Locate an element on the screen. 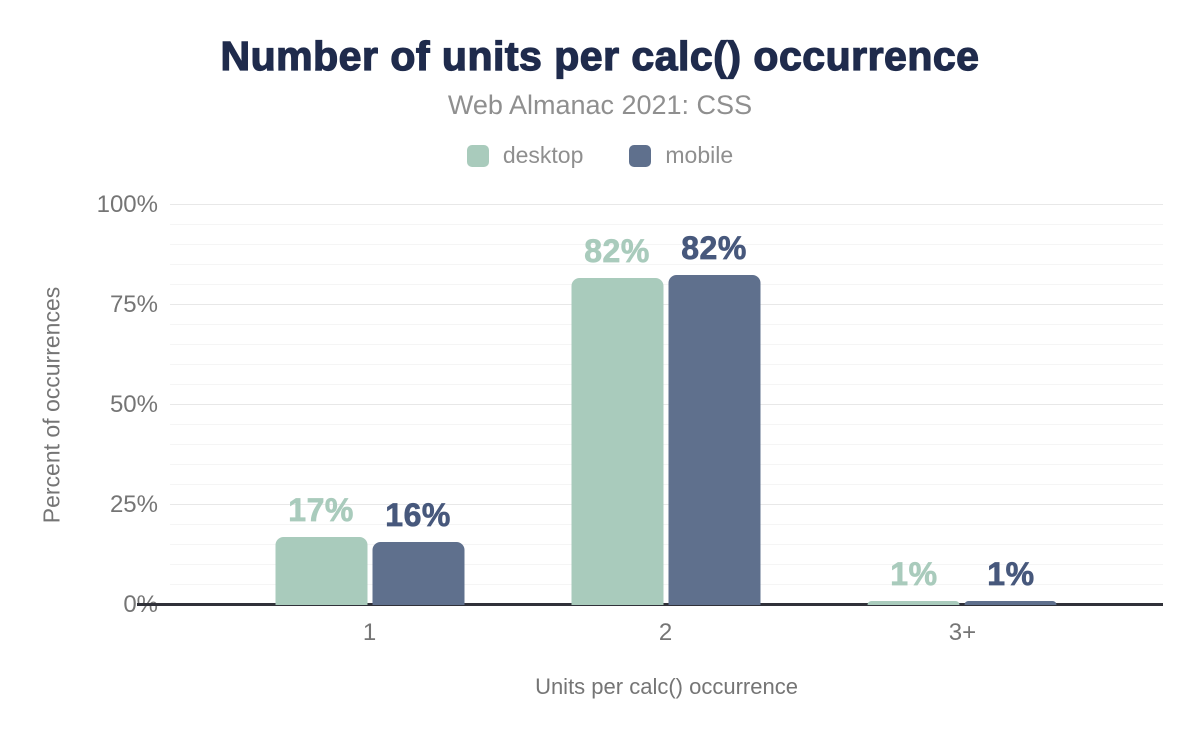  bar-column-mobile-1: 16% is located at coordinates (418, 550).